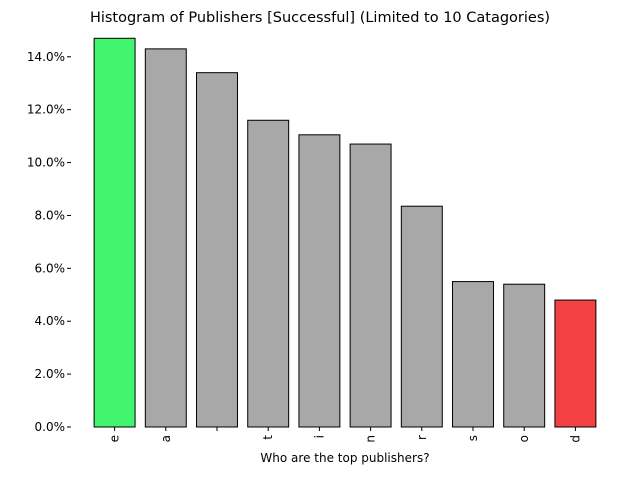  What do you see at coordinates (575, 439) in the screenshot?
I see `x-tick-label: d` at bounding box center [575, 439].